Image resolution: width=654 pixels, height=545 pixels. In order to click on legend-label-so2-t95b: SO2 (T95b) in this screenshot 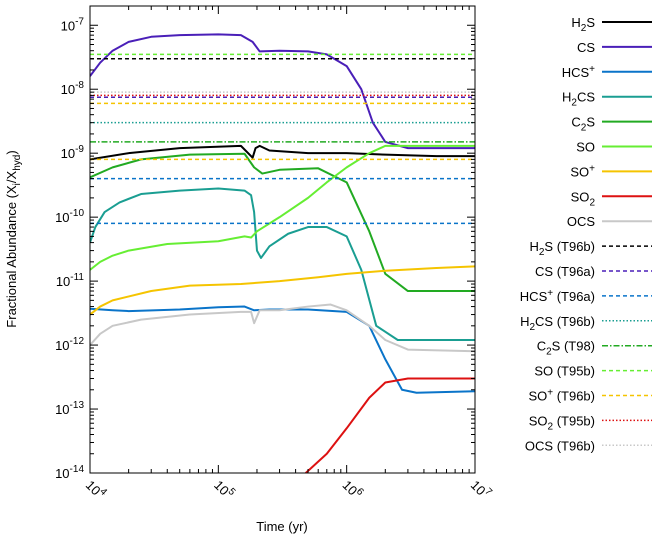, I will do `click(562, 422)`.